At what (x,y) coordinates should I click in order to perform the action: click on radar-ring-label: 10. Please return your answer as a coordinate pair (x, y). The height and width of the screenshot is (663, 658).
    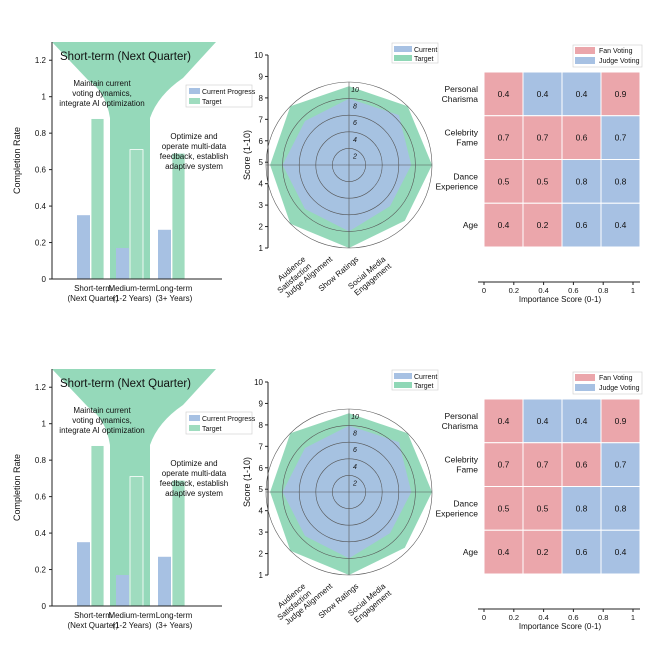
    Looking at the image, I should click on (355, 90).